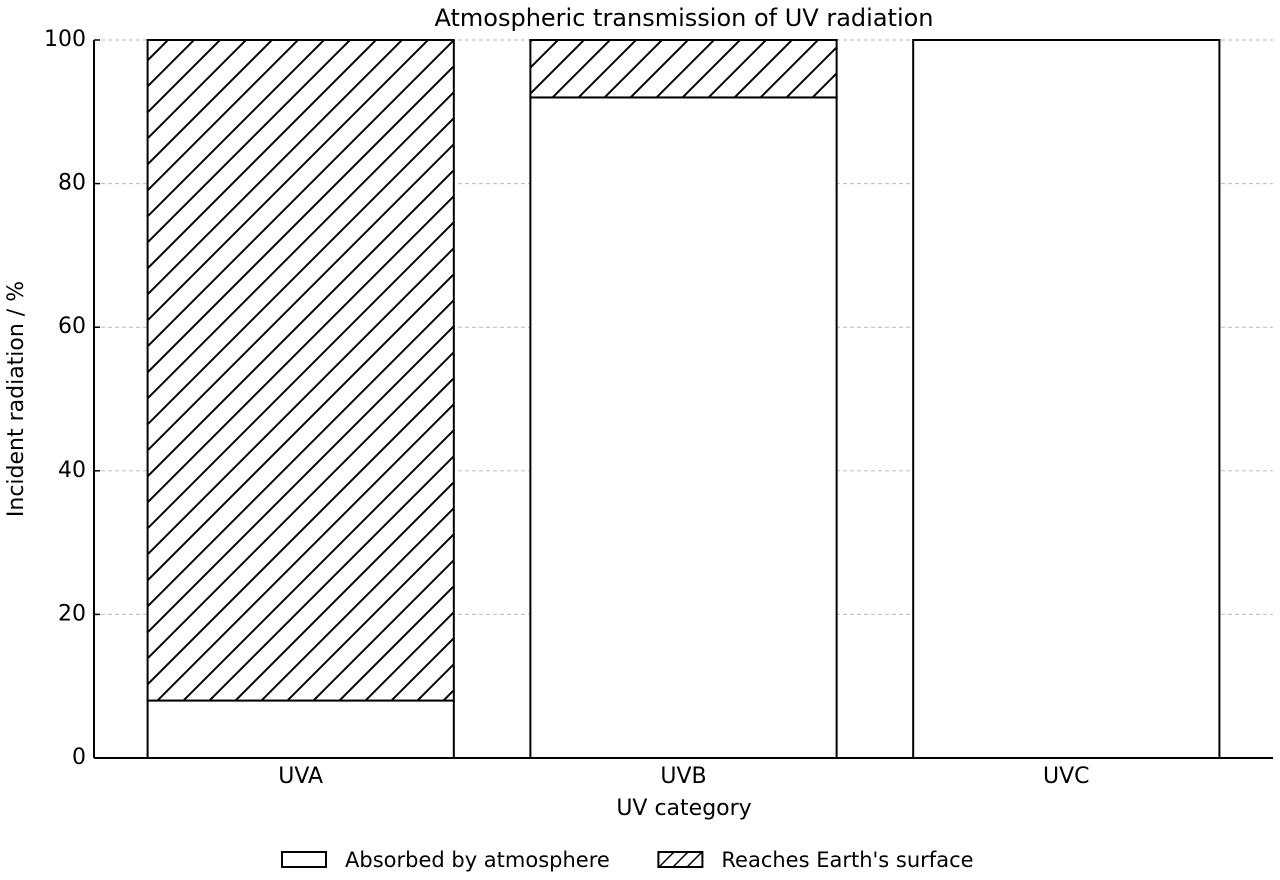 Image resolution: width=1280 pixels, height=880 pixels. What do you see at coordinates (72, 326) in the screenshot?
I see `y-tick-label: 60` at bounding box center [72, 326].